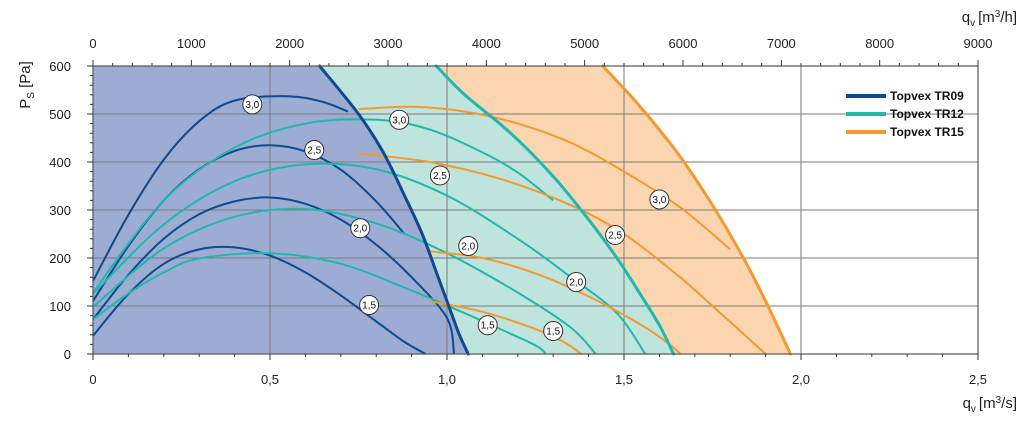 The image size is (1024, 422). What do you see at coordinates (270, 379) in the screenshot?
I see `bottom-tick-label: 0,5` at bounding box center [270, 379].